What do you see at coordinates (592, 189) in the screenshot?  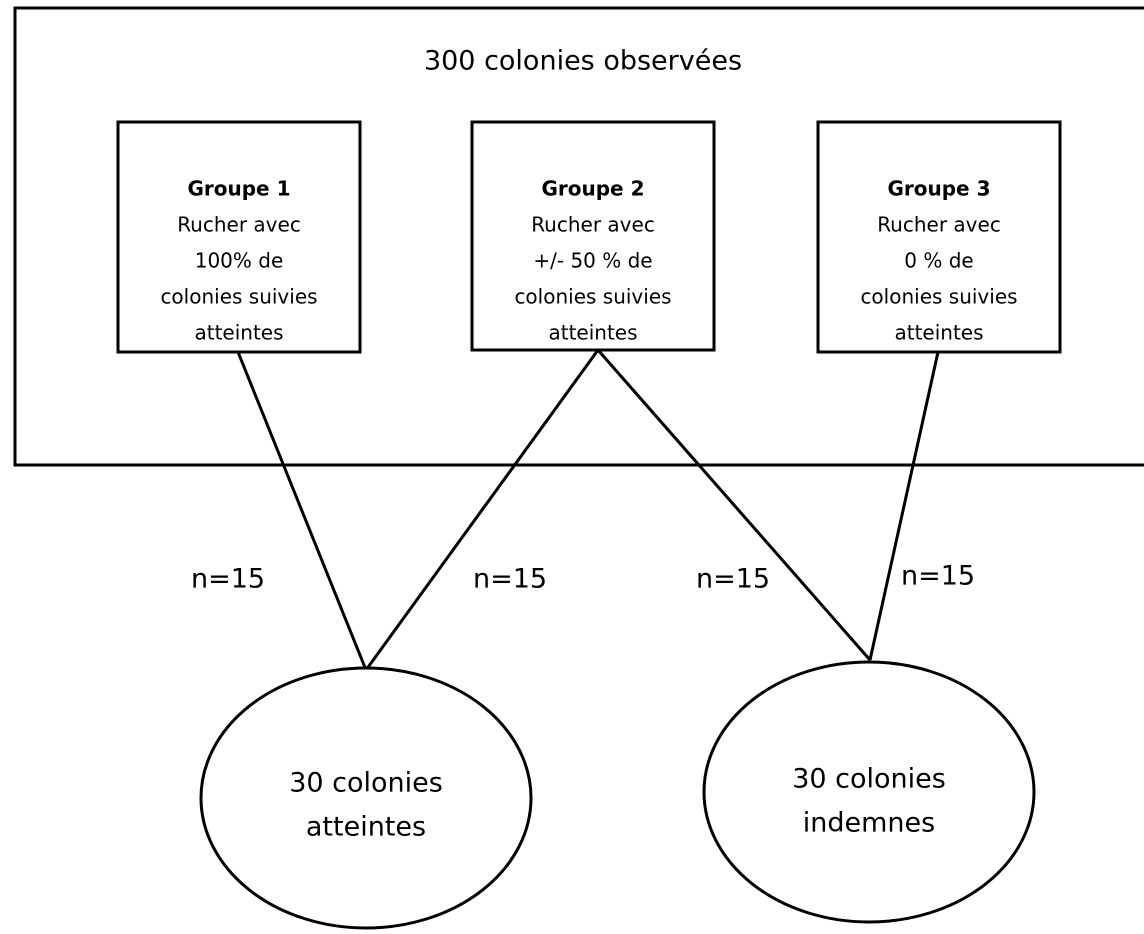 I see `group-title: Groupe 2` at bounding box center [592, 189].